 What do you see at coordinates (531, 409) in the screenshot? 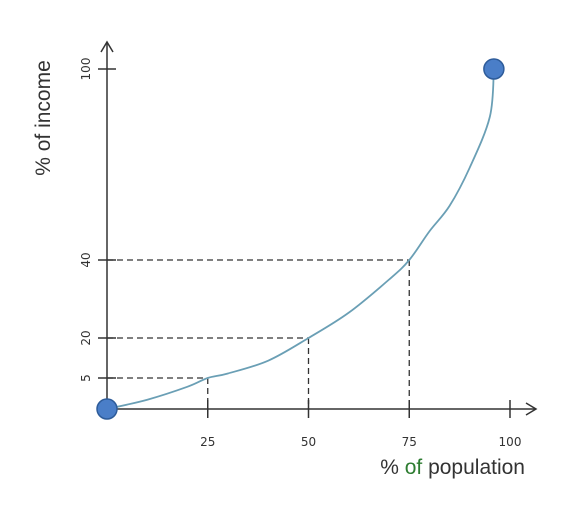
I see `x-axis-arrow` at bounding box center [531, 409].